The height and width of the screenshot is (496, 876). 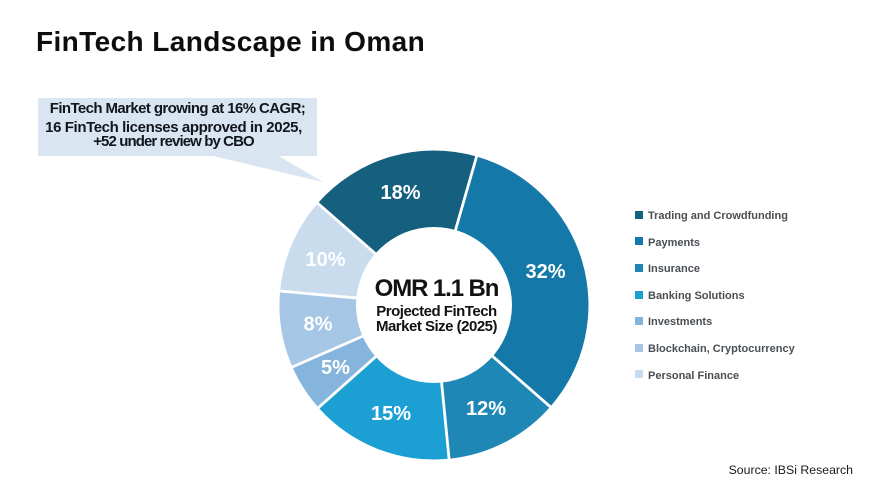 I want to click on svg-text: 12%, so click(x=486, y=409).